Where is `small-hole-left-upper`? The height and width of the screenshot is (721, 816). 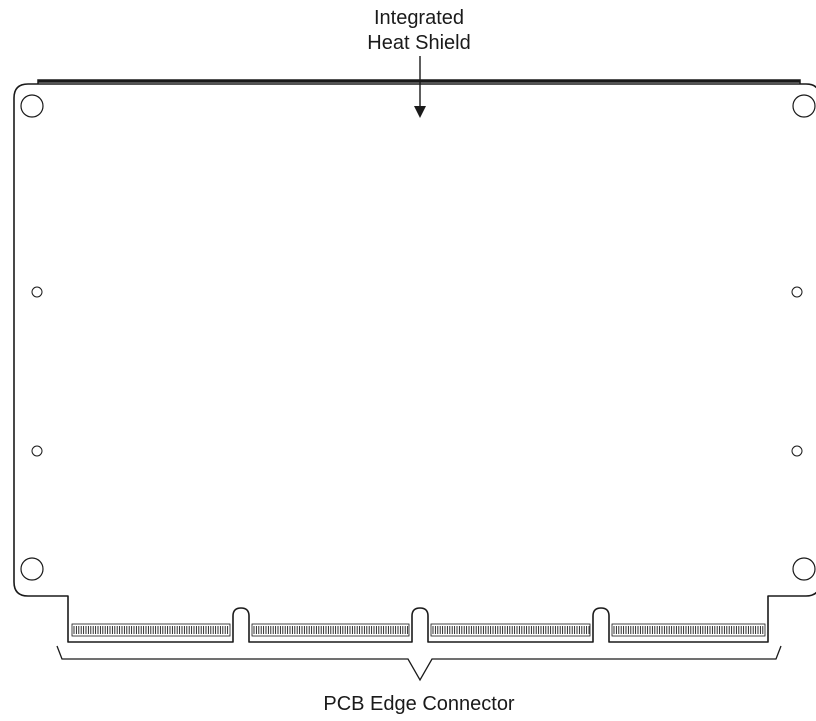 small-hole-left-upper is located at coordinates (37, 292).